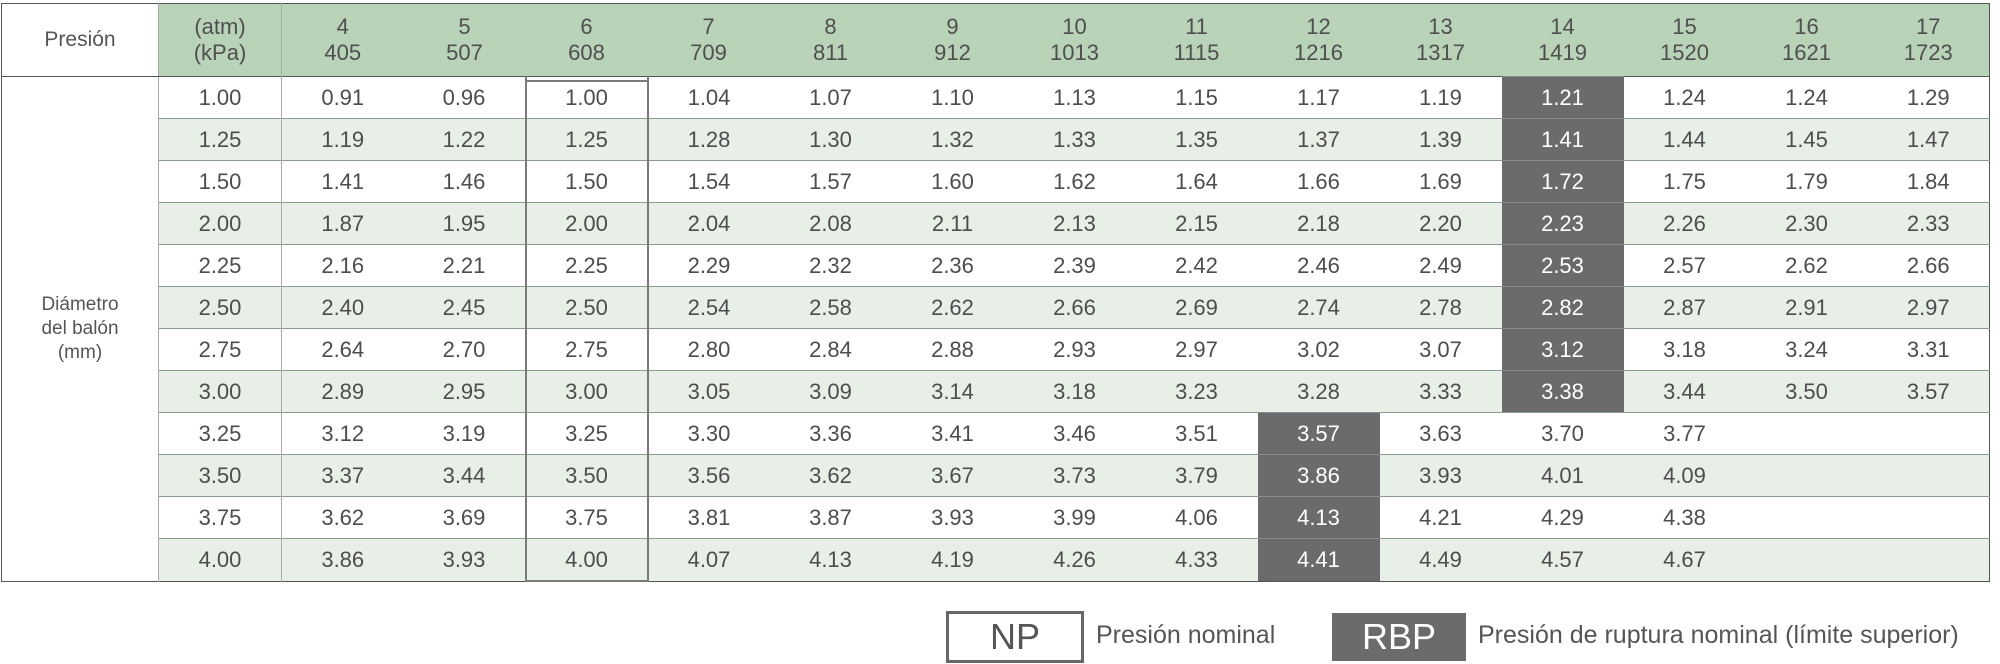 This screenshot has width=2000, height=664. I want to click on value-cell: 1.35, so click(1196, 139).